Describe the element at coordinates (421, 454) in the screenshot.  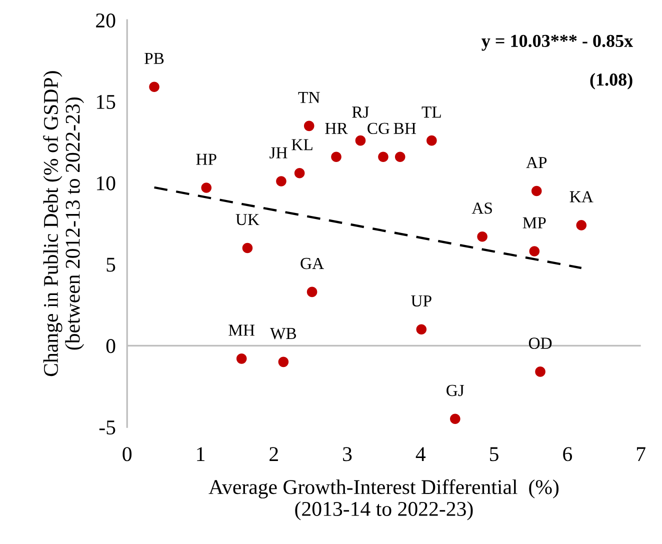
I see `x-tick-label: 4` at that location.